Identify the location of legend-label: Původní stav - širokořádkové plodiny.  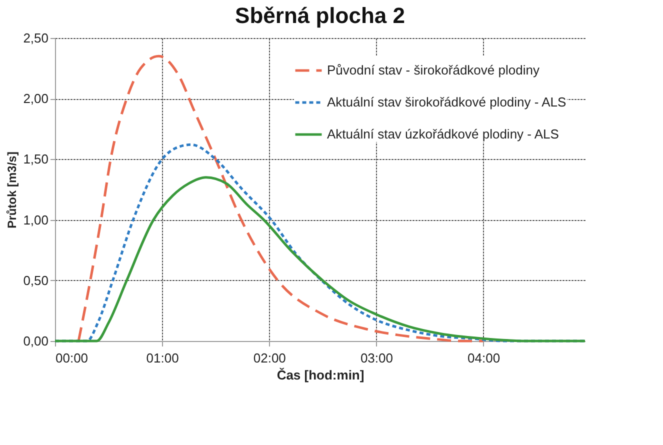
(433, 70).